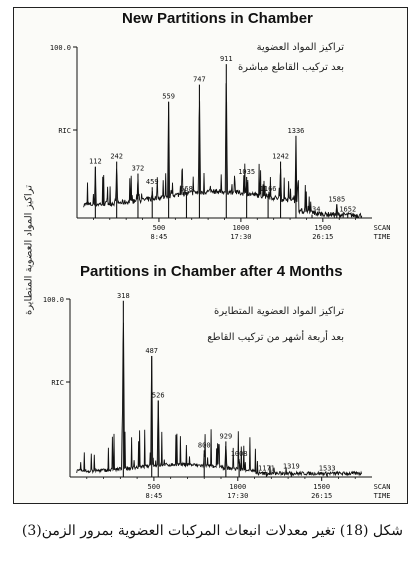 The width and height of the screenshot is (417, 561). I want to click on peak-label: 559, so click(168, 97).